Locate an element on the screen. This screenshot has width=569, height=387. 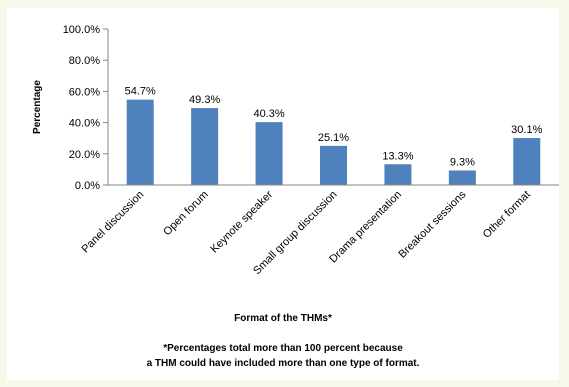
x-category-label: Other format is located at coordinates (507, 215).